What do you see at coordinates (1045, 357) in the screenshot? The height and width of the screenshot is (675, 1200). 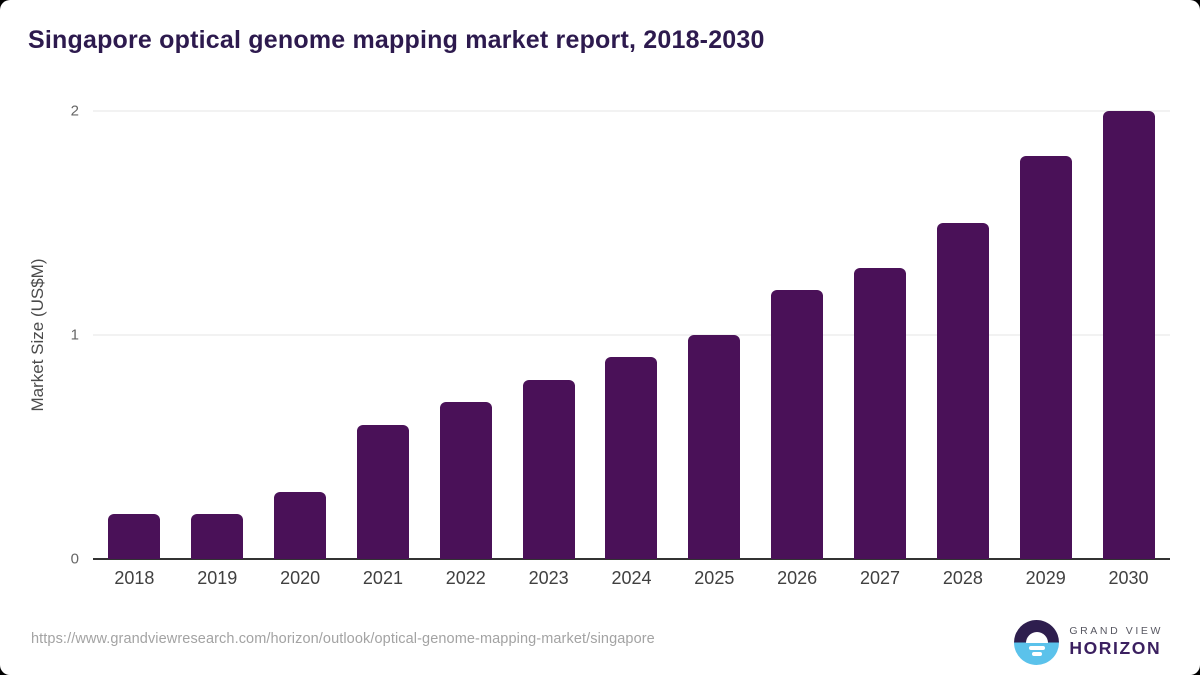 I see `bar-2029` at bounding box center [1045, 357].